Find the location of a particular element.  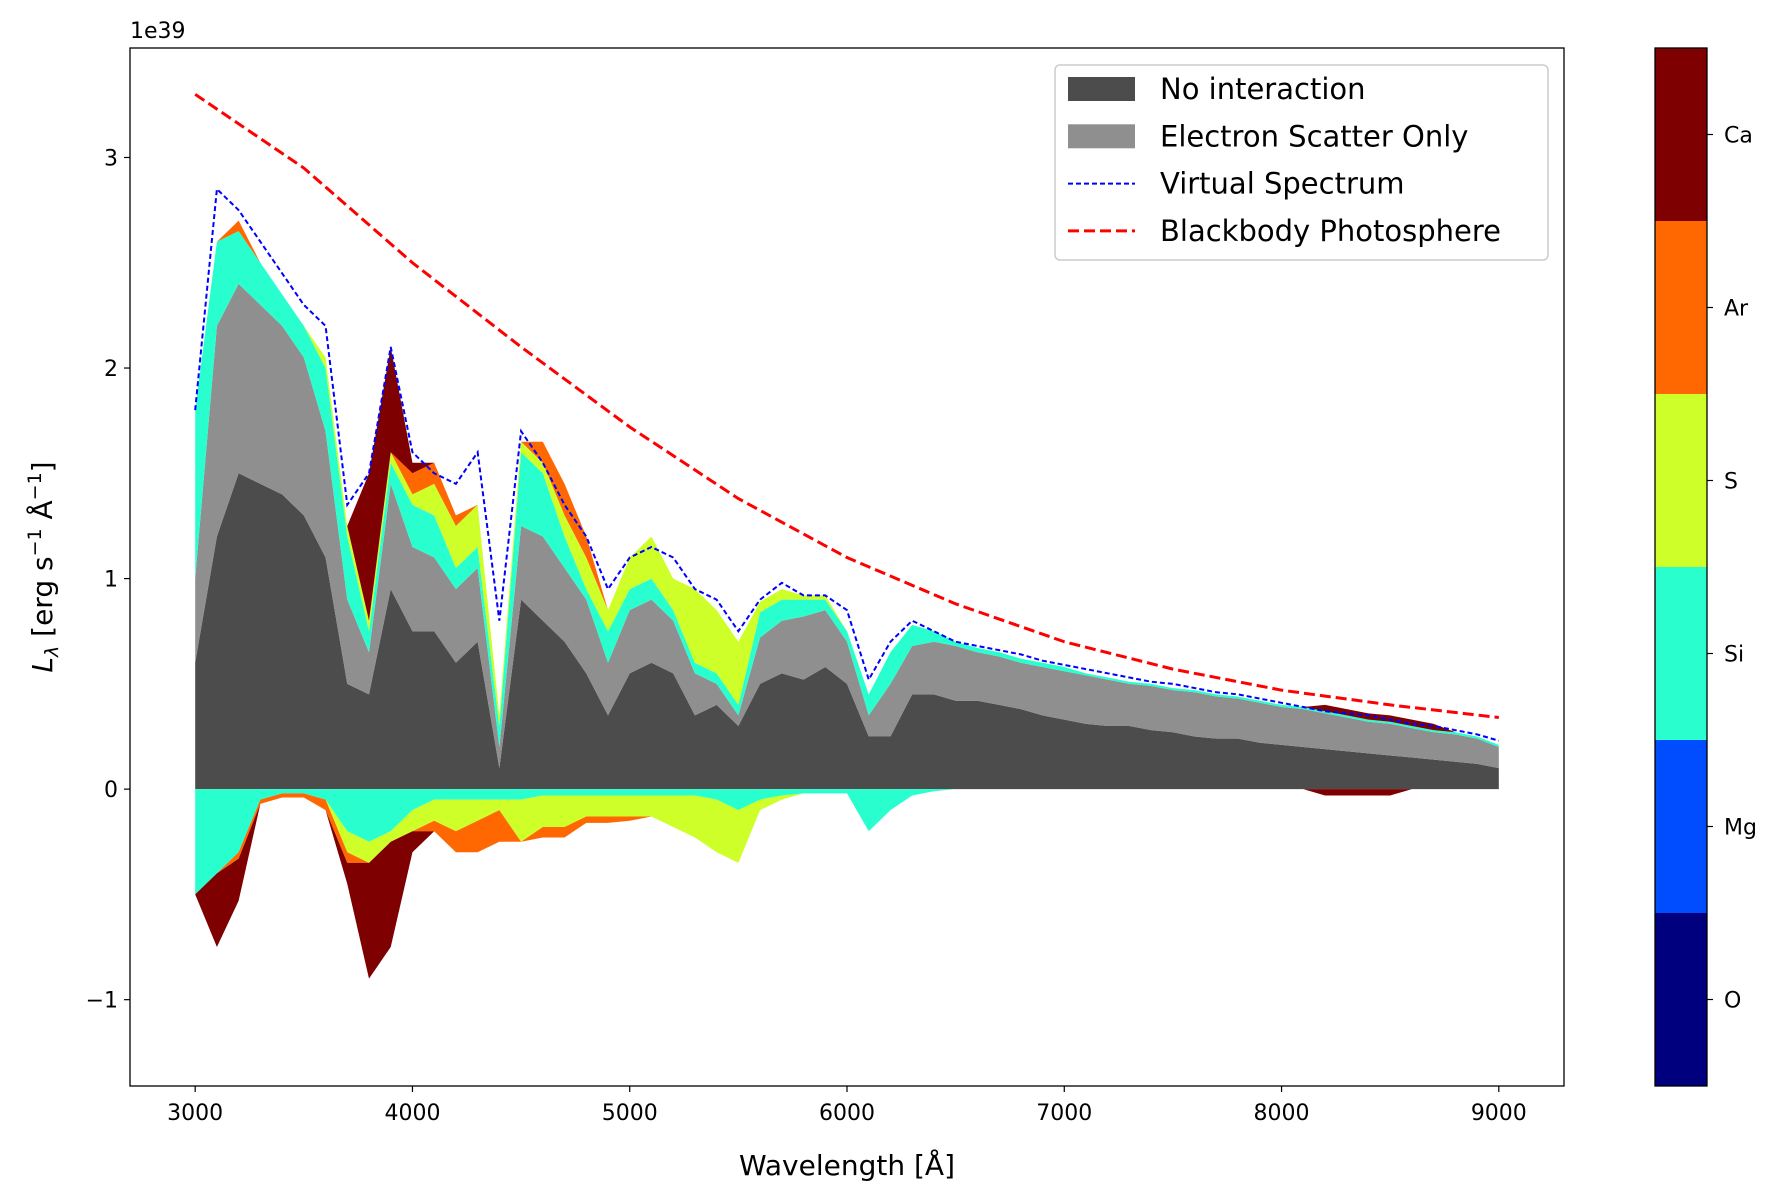

y-axis-label: Lλ [erg s−1 Å−1] is located at coordinates (43, 566).